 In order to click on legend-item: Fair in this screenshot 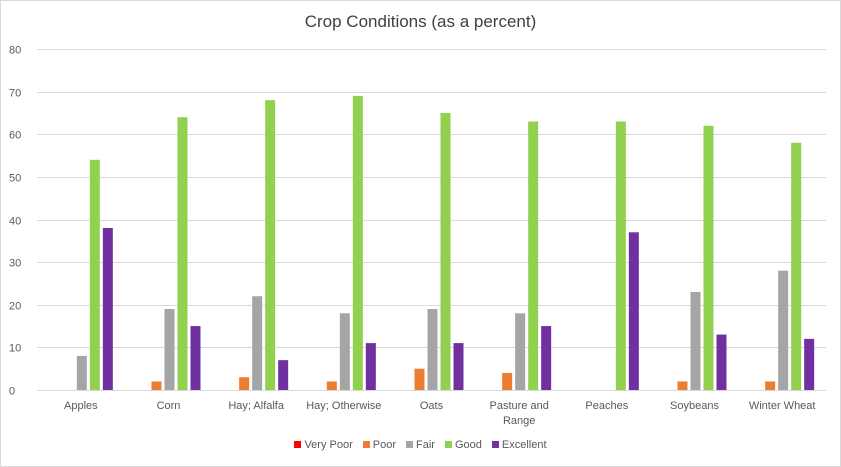, I will do `click(420, 445)`.